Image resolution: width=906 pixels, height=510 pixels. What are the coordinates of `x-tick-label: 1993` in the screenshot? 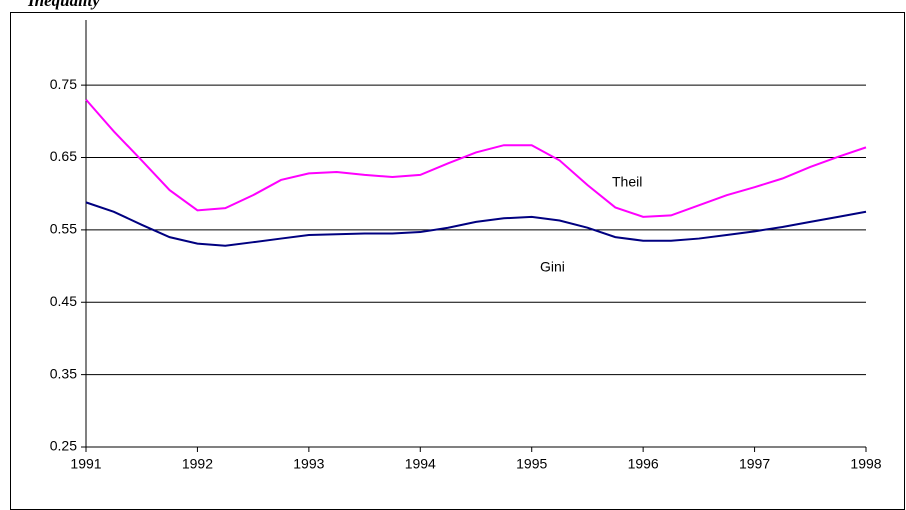 It's located at (308, 464).